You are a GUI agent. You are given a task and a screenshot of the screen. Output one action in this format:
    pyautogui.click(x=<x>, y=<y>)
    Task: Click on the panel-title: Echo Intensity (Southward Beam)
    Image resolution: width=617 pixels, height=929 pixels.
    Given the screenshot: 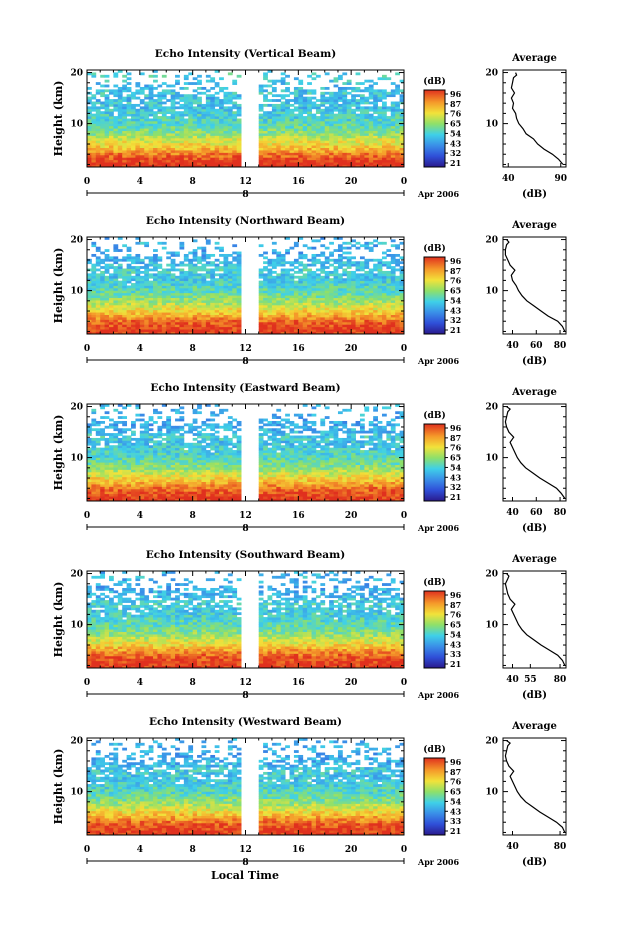 What is the action you would take?
    pyautogui.click(x=245, y=555)
    